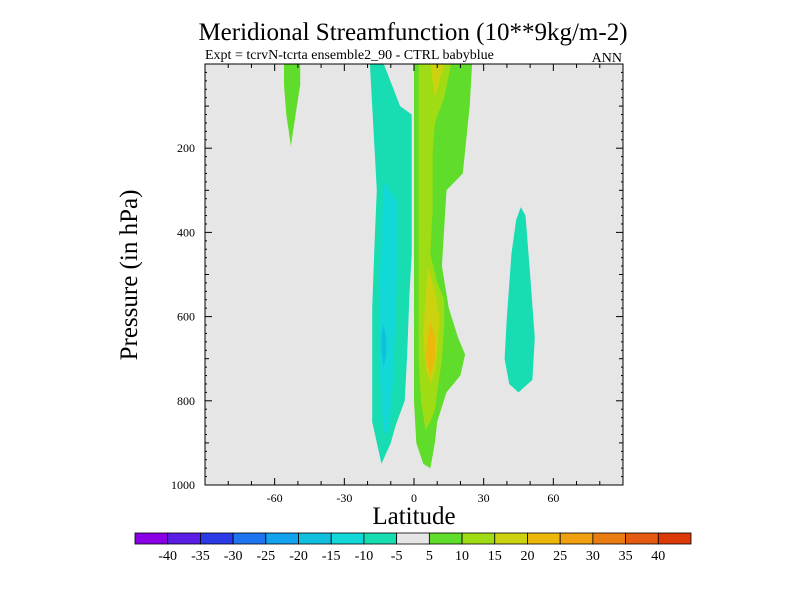 This screenshot has height=600, width=800. What do you see at coordinates (275, 498) in the screenshot?
I see `x-tick-label: -60` at bounding box center [275, 498].